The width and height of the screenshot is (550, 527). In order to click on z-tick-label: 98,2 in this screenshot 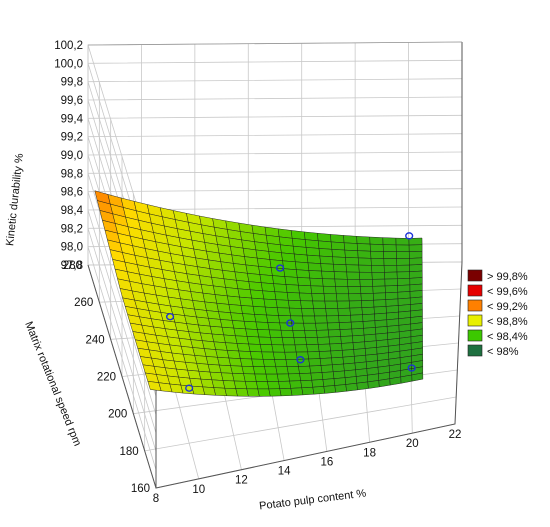, I will do `click(72, 229)`.